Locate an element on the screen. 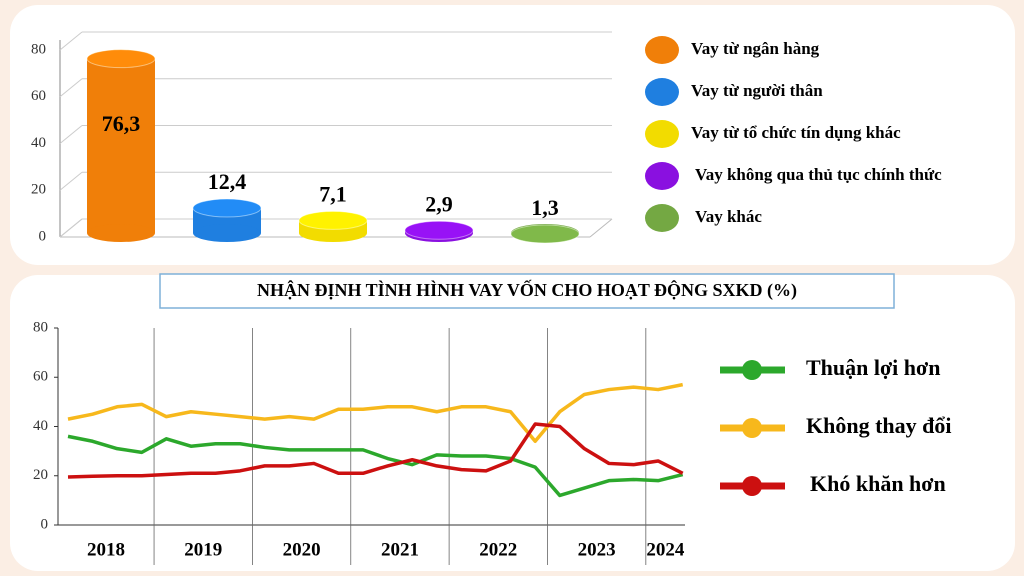 The width and height of the screenshot is (1024, 576). bar is located at coordinates (121, 146).